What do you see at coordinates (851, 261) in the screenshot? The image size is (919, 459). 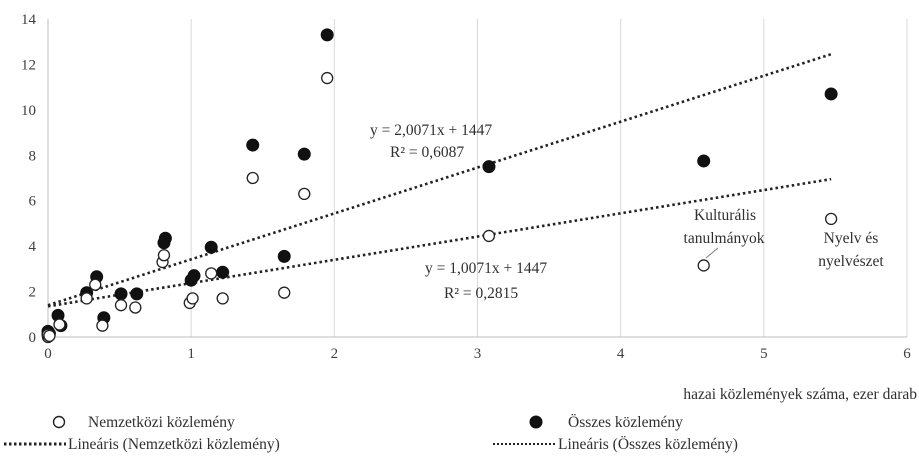 I see `annotation-language-line2: nyelvészet` at bounding box center [851, 261].